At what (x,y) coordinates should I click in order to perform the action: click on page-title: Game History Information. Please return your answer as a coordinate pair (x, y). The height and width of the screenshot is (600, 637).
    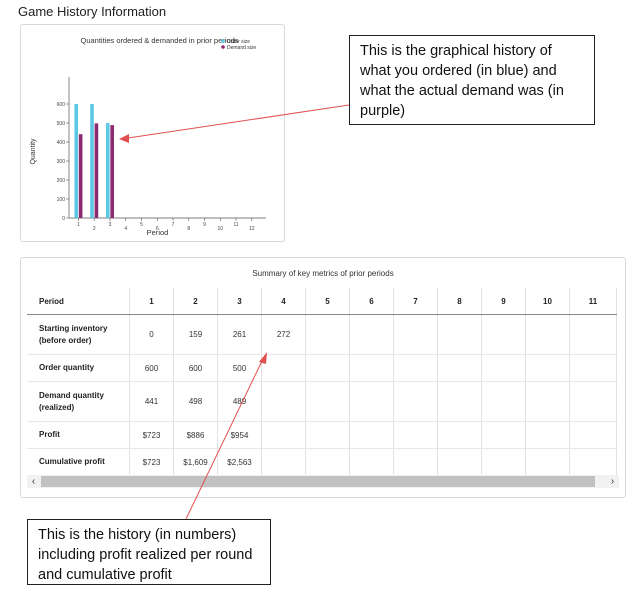
    Looking at the image, I should click on (92, 11).